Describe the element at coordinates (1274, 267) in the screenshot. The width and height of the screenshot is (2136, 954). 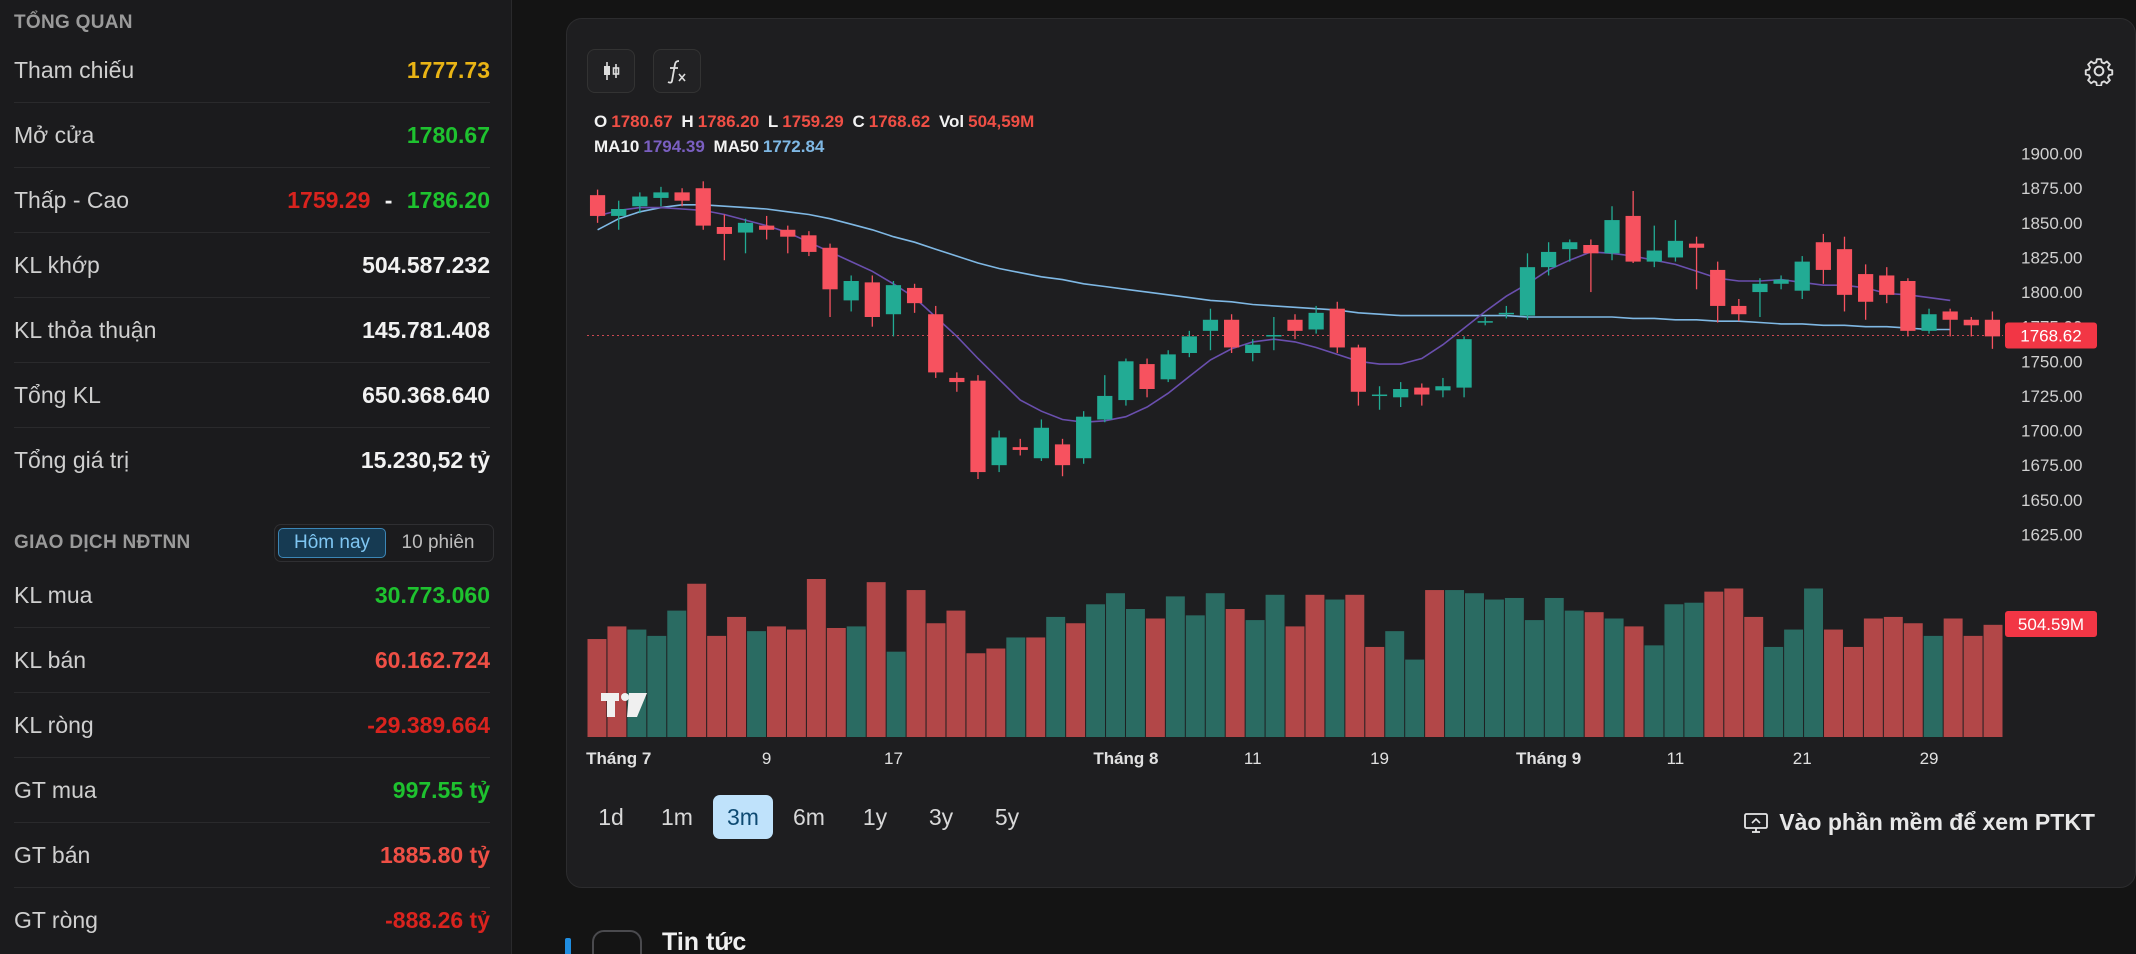
I see `ma50-line` at that location.